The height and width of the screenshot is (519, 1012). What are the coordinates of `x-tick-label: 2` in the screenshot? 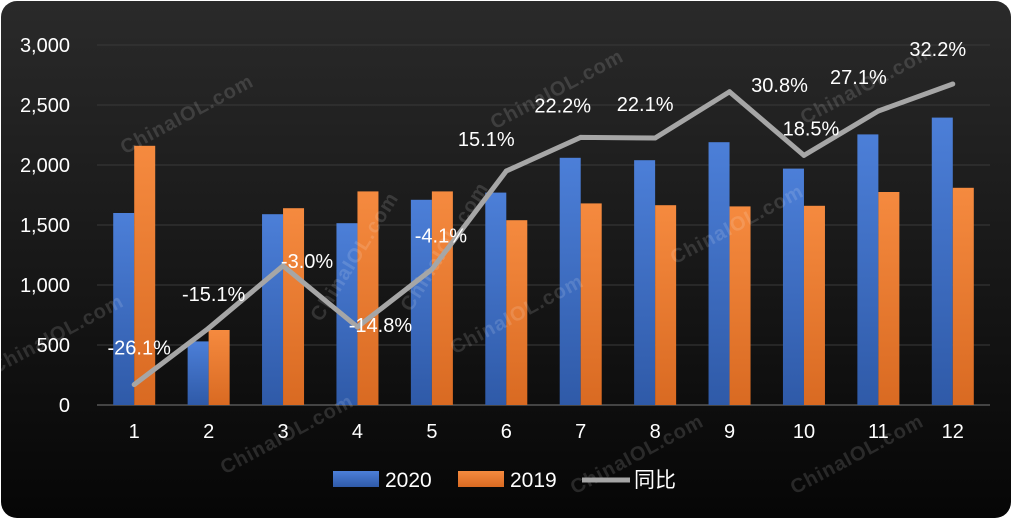 It's located at (208, 432).